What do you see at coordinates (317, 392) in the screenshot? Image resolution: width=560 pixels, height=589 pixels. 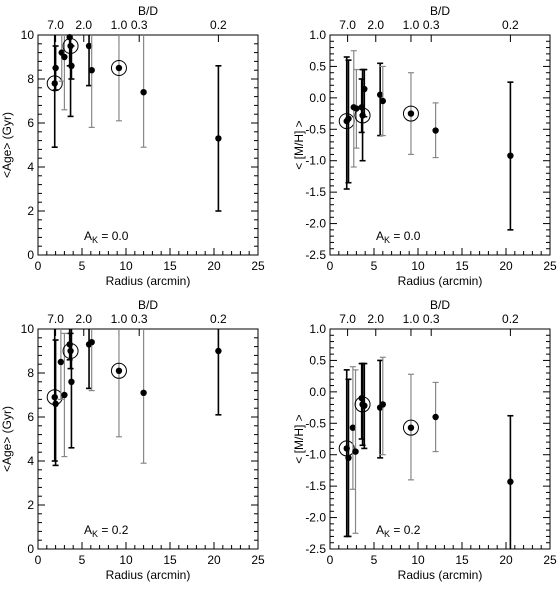 I see `y-tick-label: 0.0` at bounding box center [317, 392].